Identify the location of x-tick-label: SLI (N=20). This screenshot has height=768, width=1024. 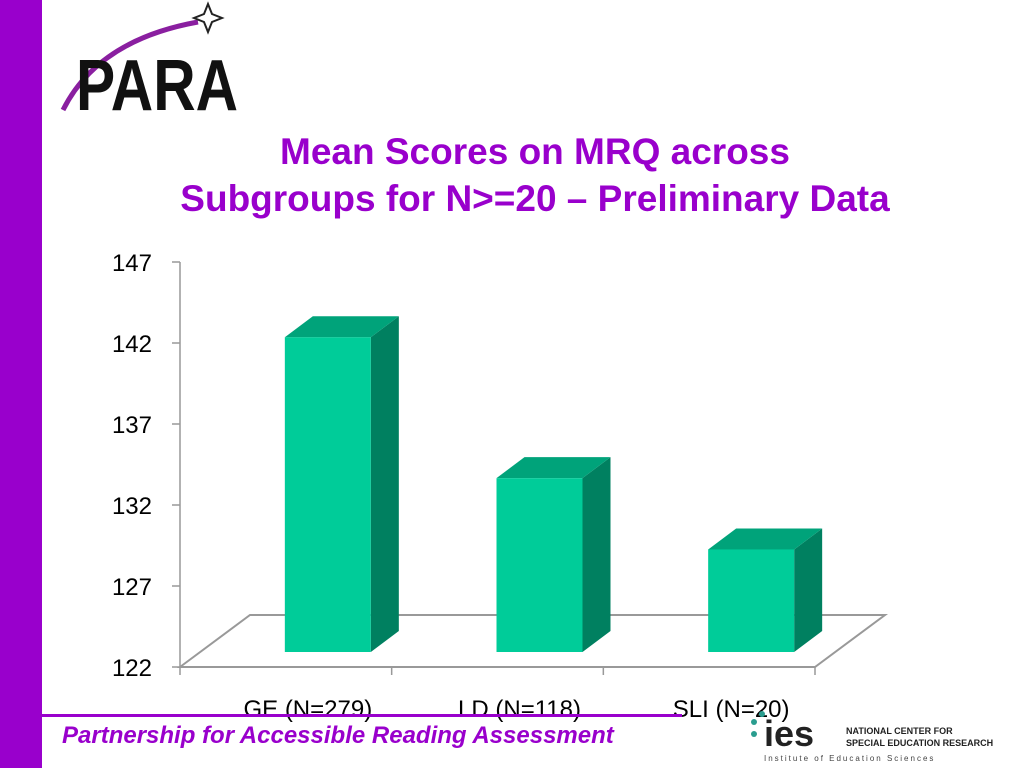
(731, 709).